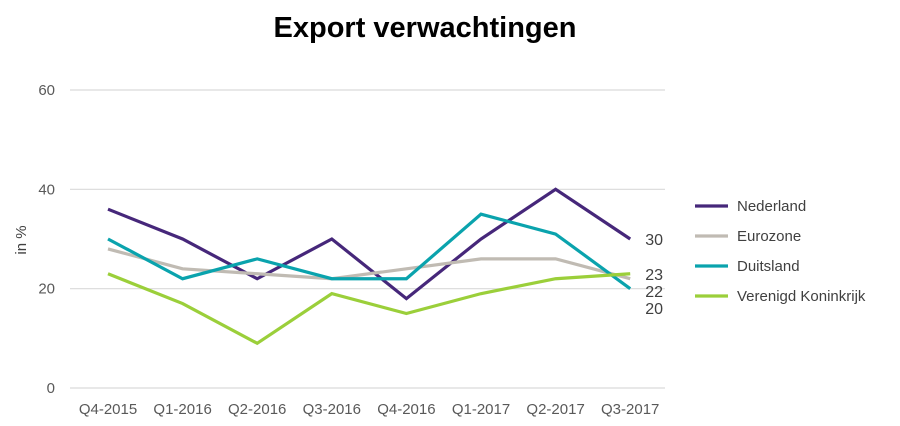 This screenshot has height=426, width=900. Describe the element at coordinates (425, 28) in the screenshot. I see `chart-title: Export verwachtingen` at that location.